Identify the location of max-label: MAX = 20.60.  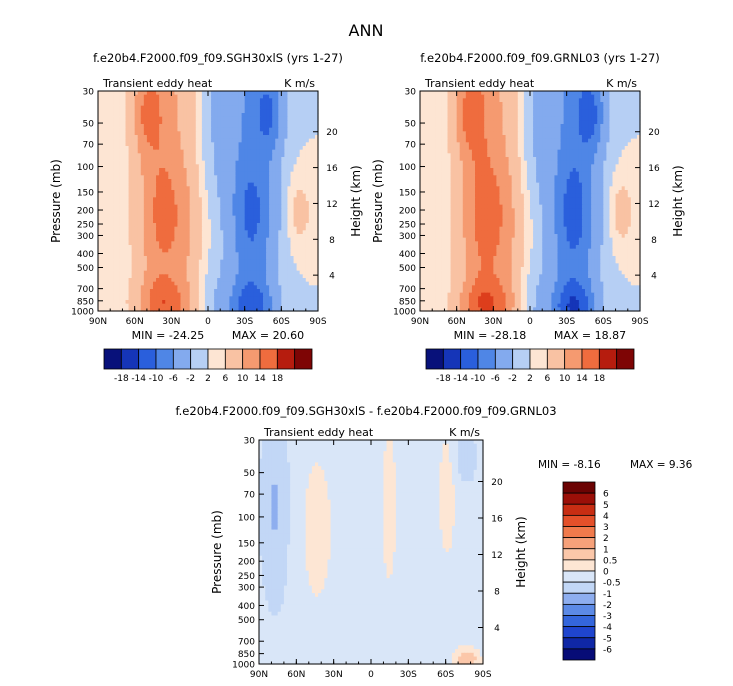
(268, 335).